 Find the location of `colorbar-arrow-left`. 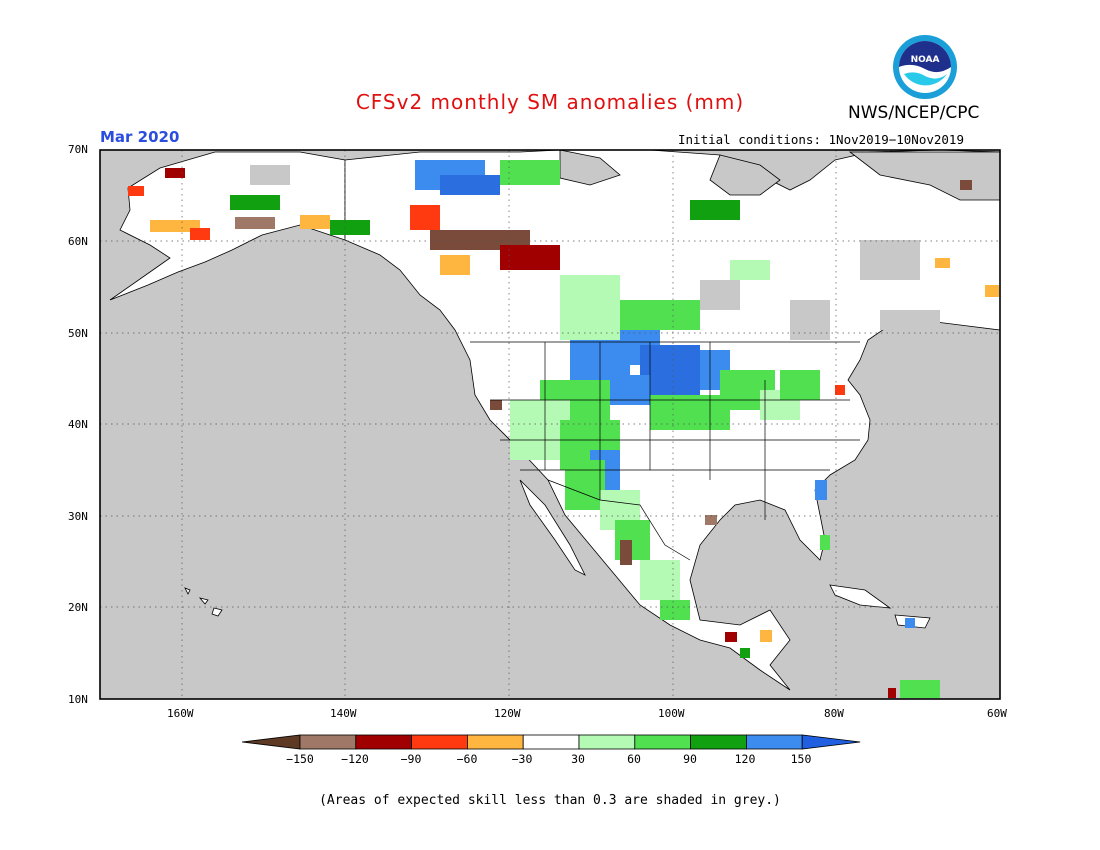

colorbar-arrow-left is located at coordinates (271, 742).